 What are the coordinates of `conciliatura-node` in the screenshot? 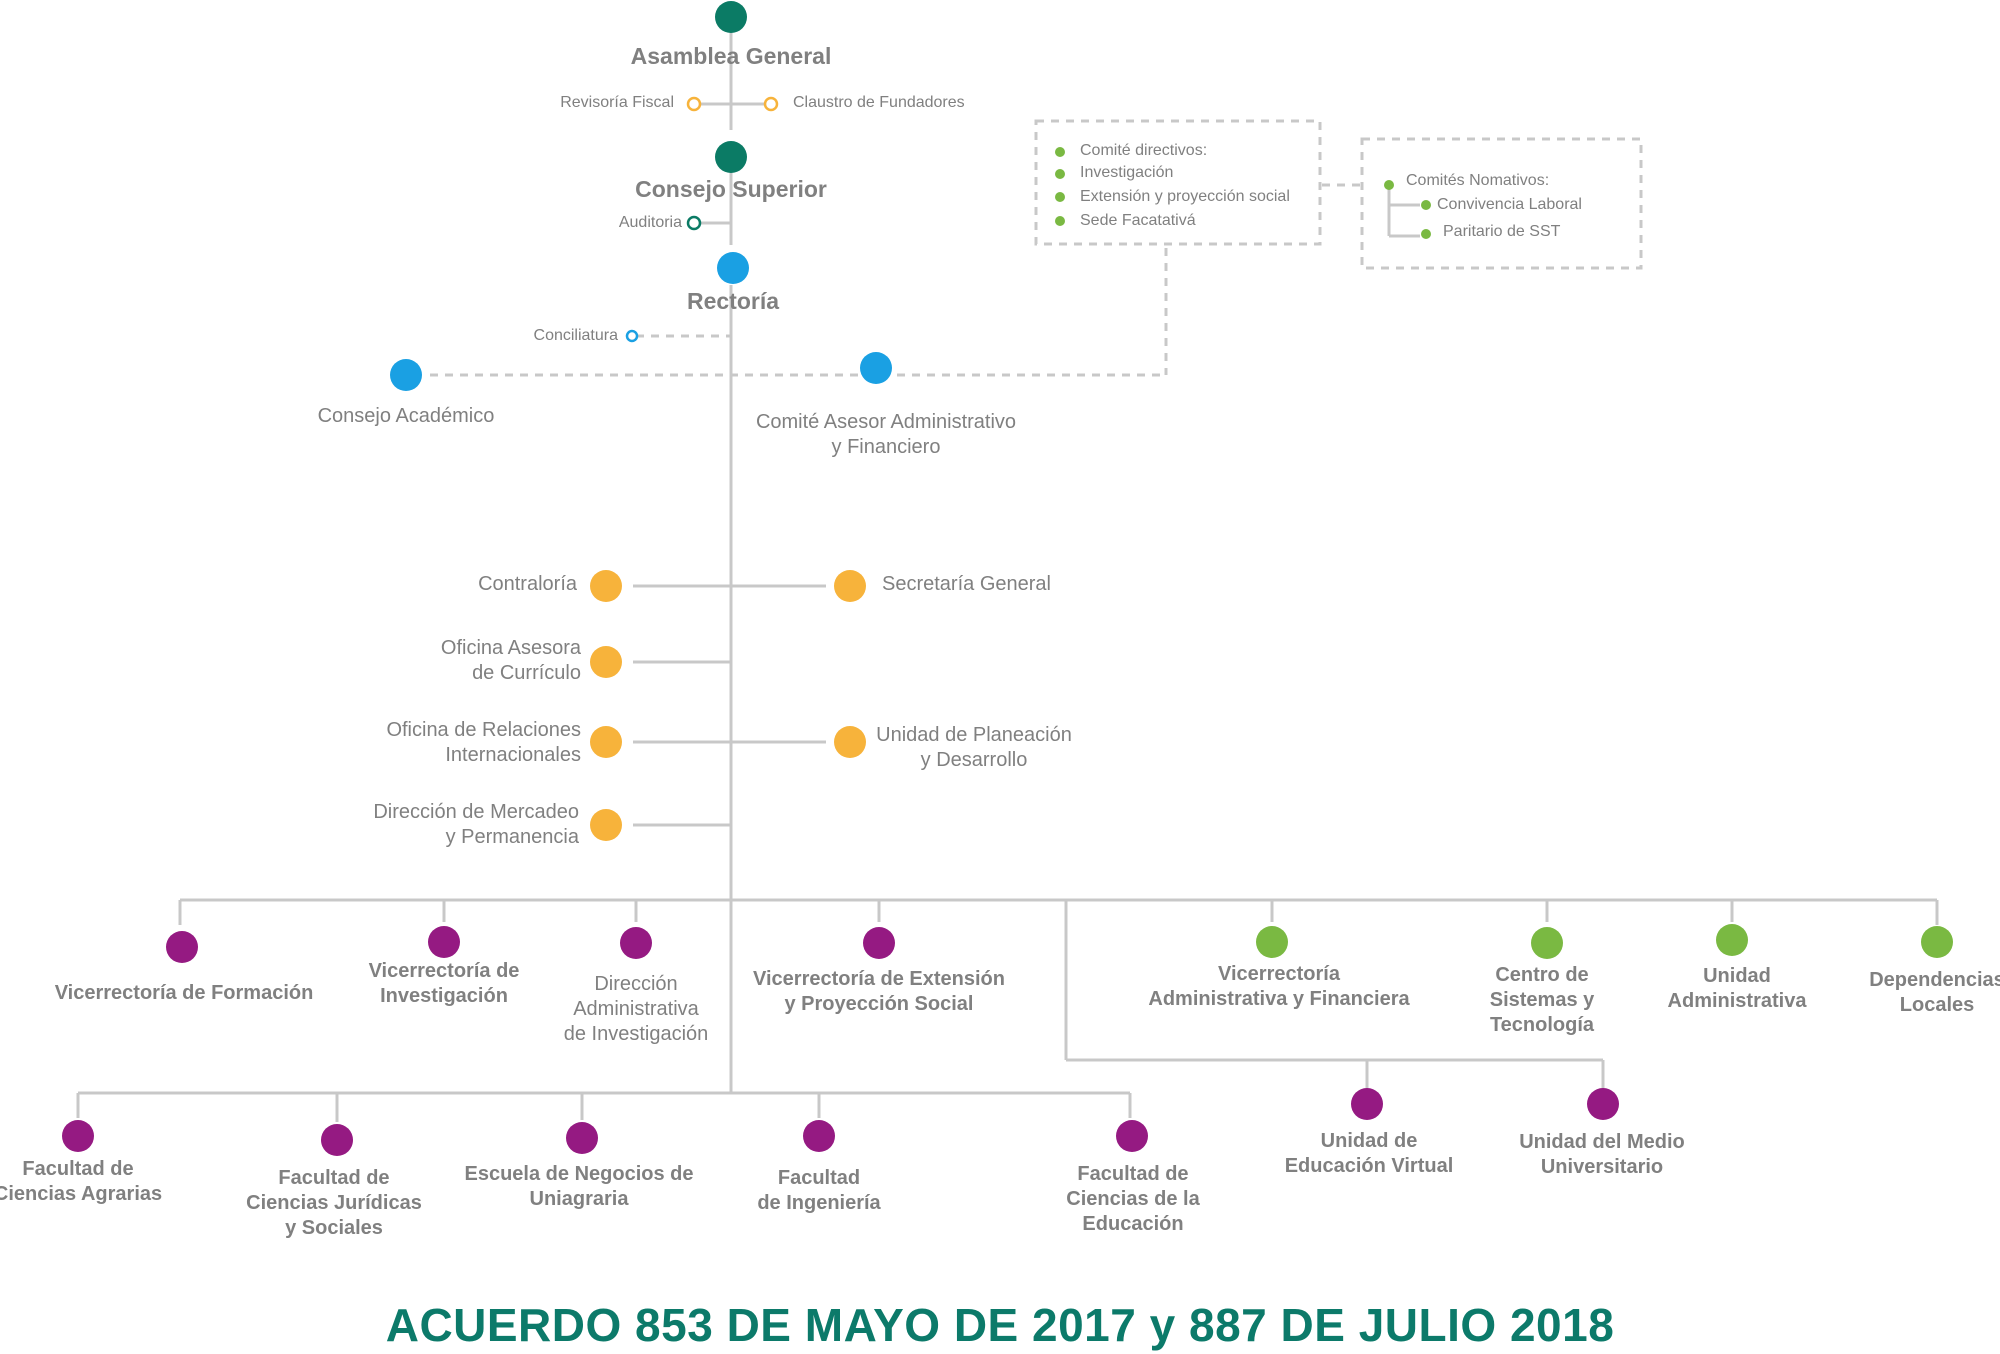 It's located at (632, 336).